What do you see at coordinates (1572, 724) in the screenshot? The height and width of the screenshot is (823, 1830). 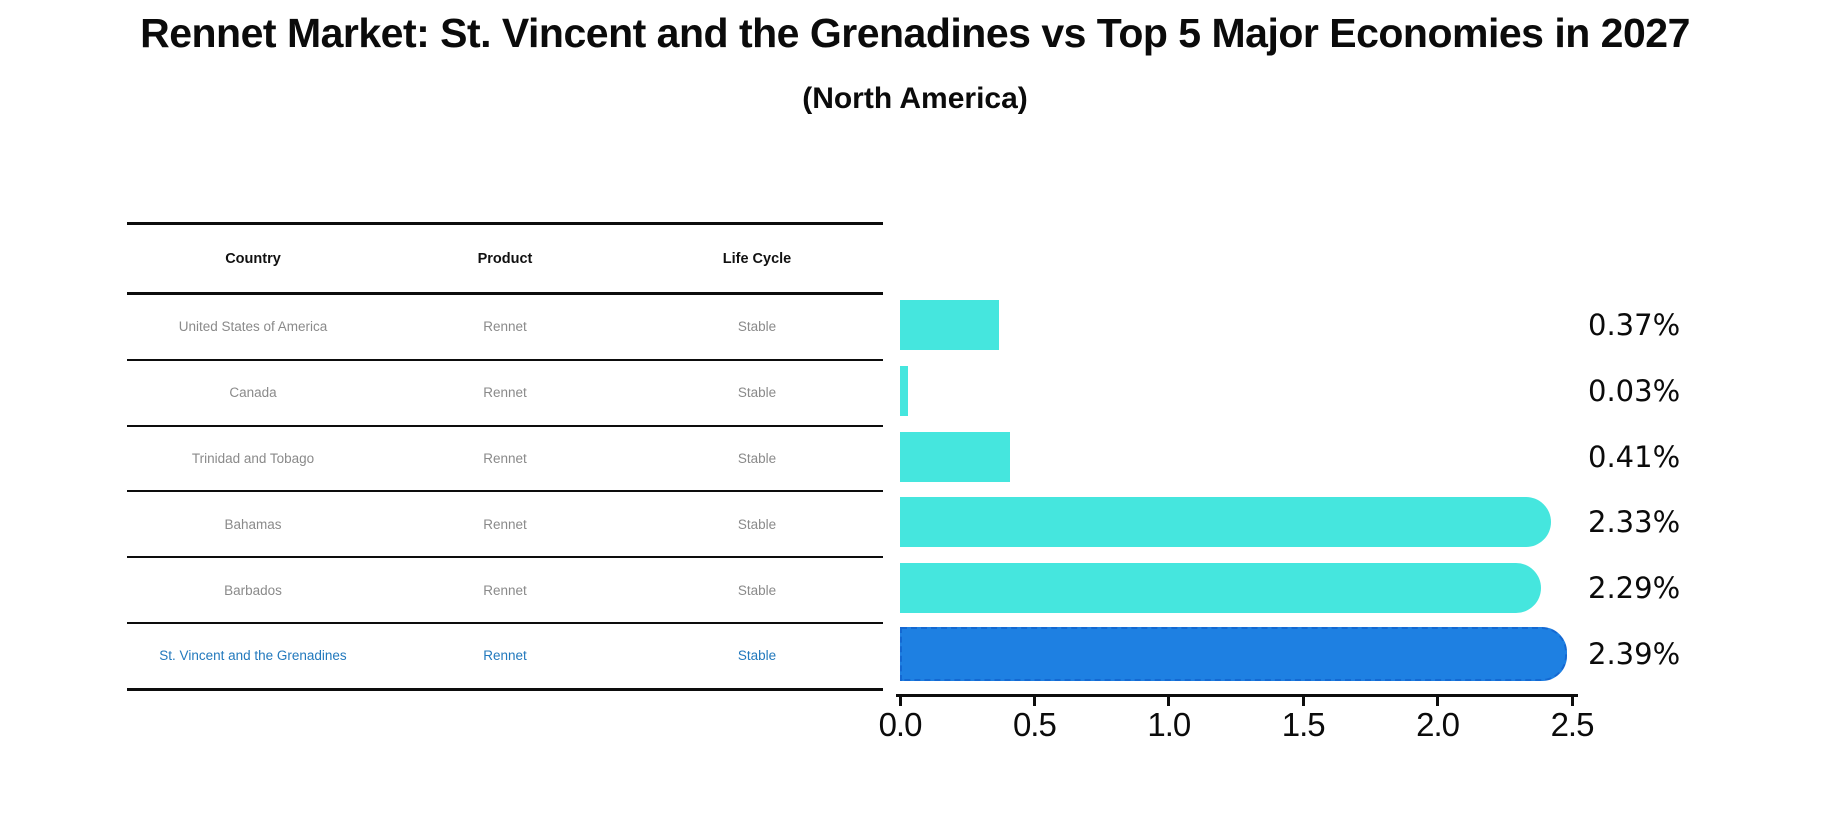 I see `x-axis-tick-label: 2.5` at bounding box center [1572, 724].